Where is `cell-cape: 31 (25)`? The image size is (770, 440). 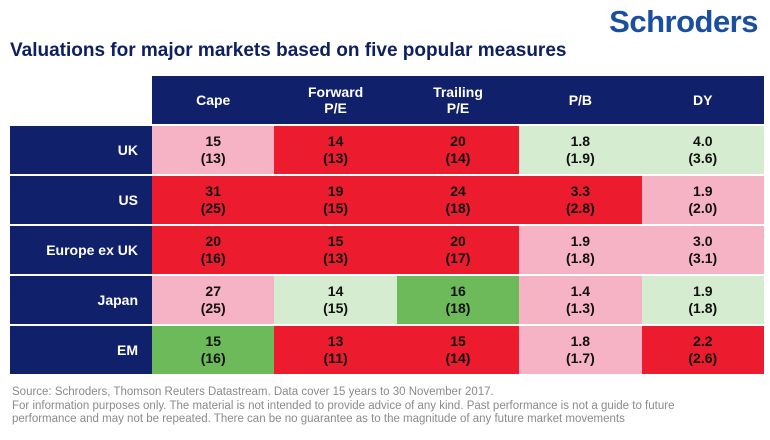
cell-cape: 31 (25) is located at coordinates (213, 201).